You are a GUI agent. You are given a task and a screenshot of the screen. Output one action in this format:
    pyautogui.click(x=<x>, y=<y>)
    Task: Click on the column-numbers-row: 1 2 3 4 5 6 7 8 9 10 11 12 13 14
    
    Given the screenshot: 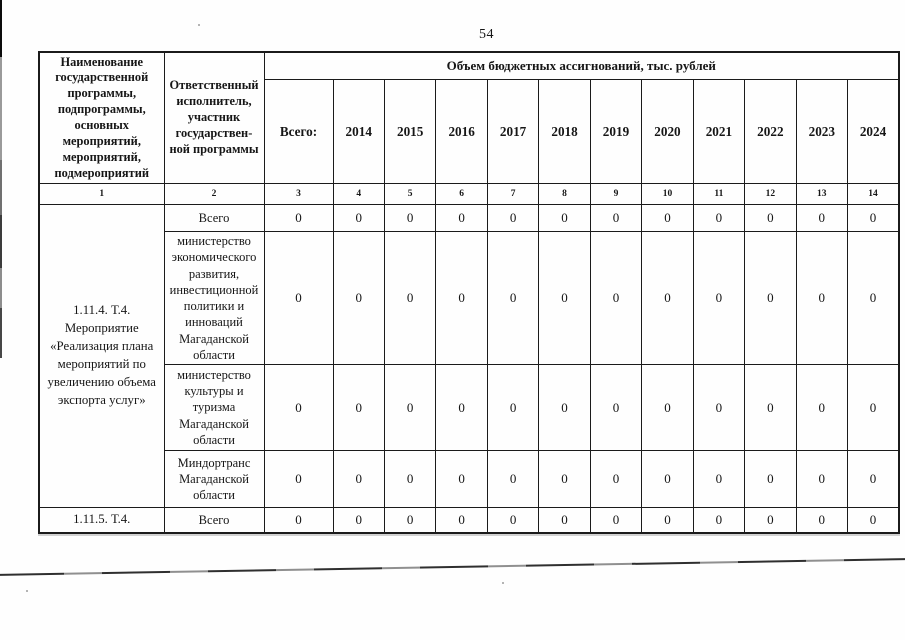 What is the action you would take?
    pyautogui.click(x=469, y=194)
    